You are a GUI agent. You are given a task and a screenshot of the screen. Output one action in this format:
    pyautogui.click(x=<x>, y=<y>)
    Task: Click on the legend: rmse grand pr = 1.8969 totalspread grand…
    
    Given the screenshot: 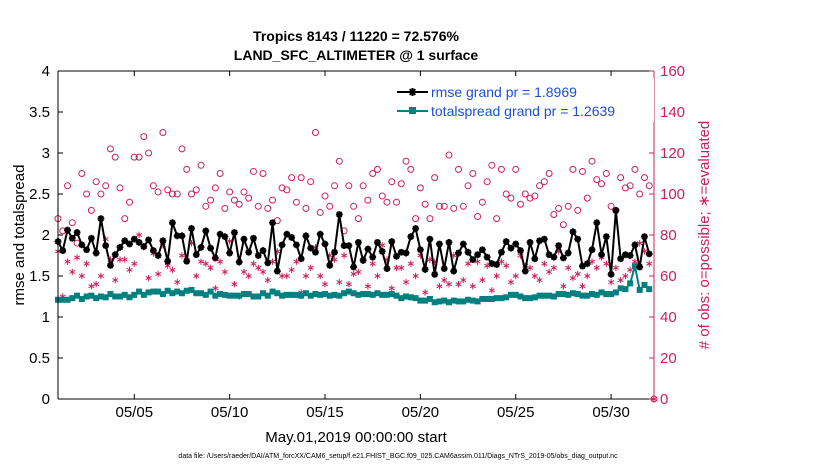 What is the action you would take?
    pyautogui.click(x=523, y=100)
    